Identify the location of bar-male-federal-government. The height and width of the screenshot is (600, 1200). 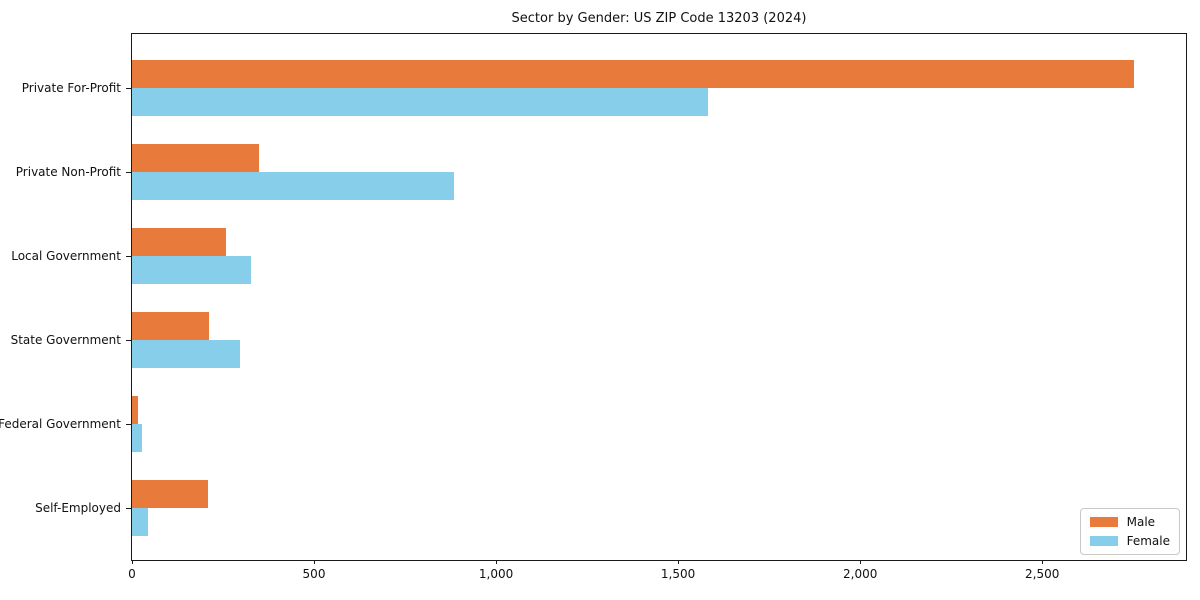
(135, 410).